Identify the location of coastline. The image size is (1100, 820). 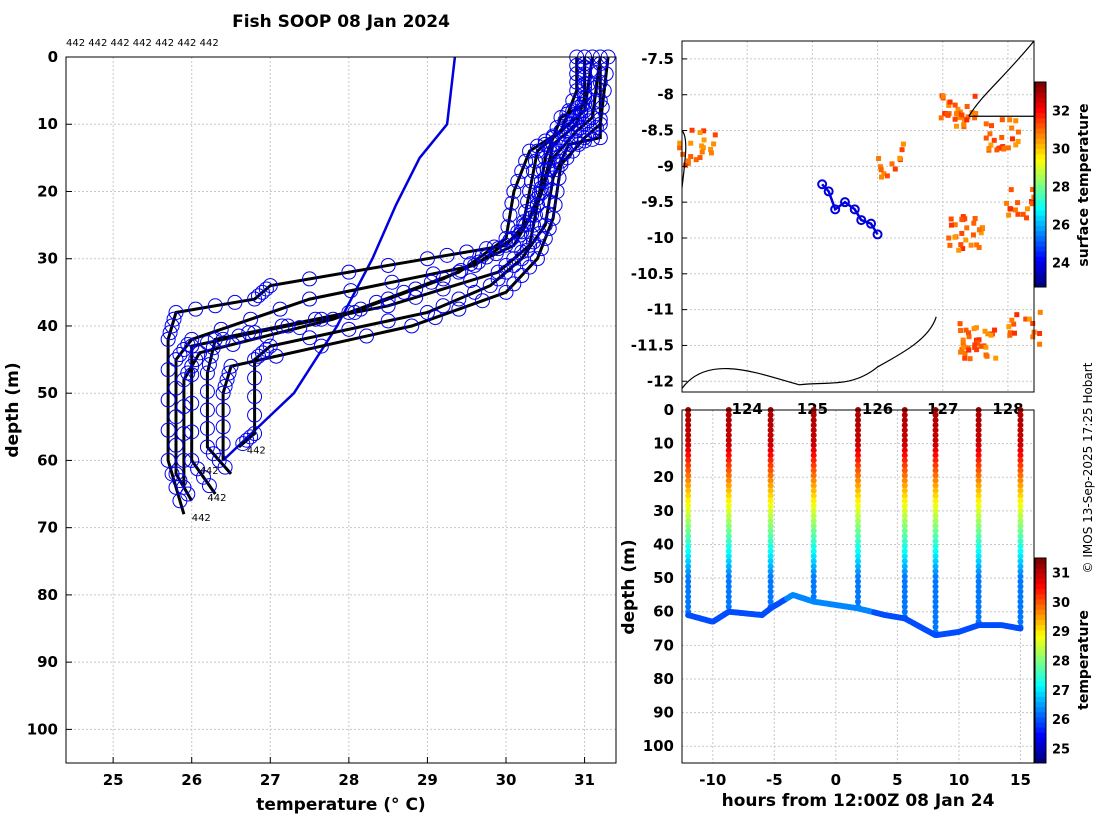
(1001, 78).